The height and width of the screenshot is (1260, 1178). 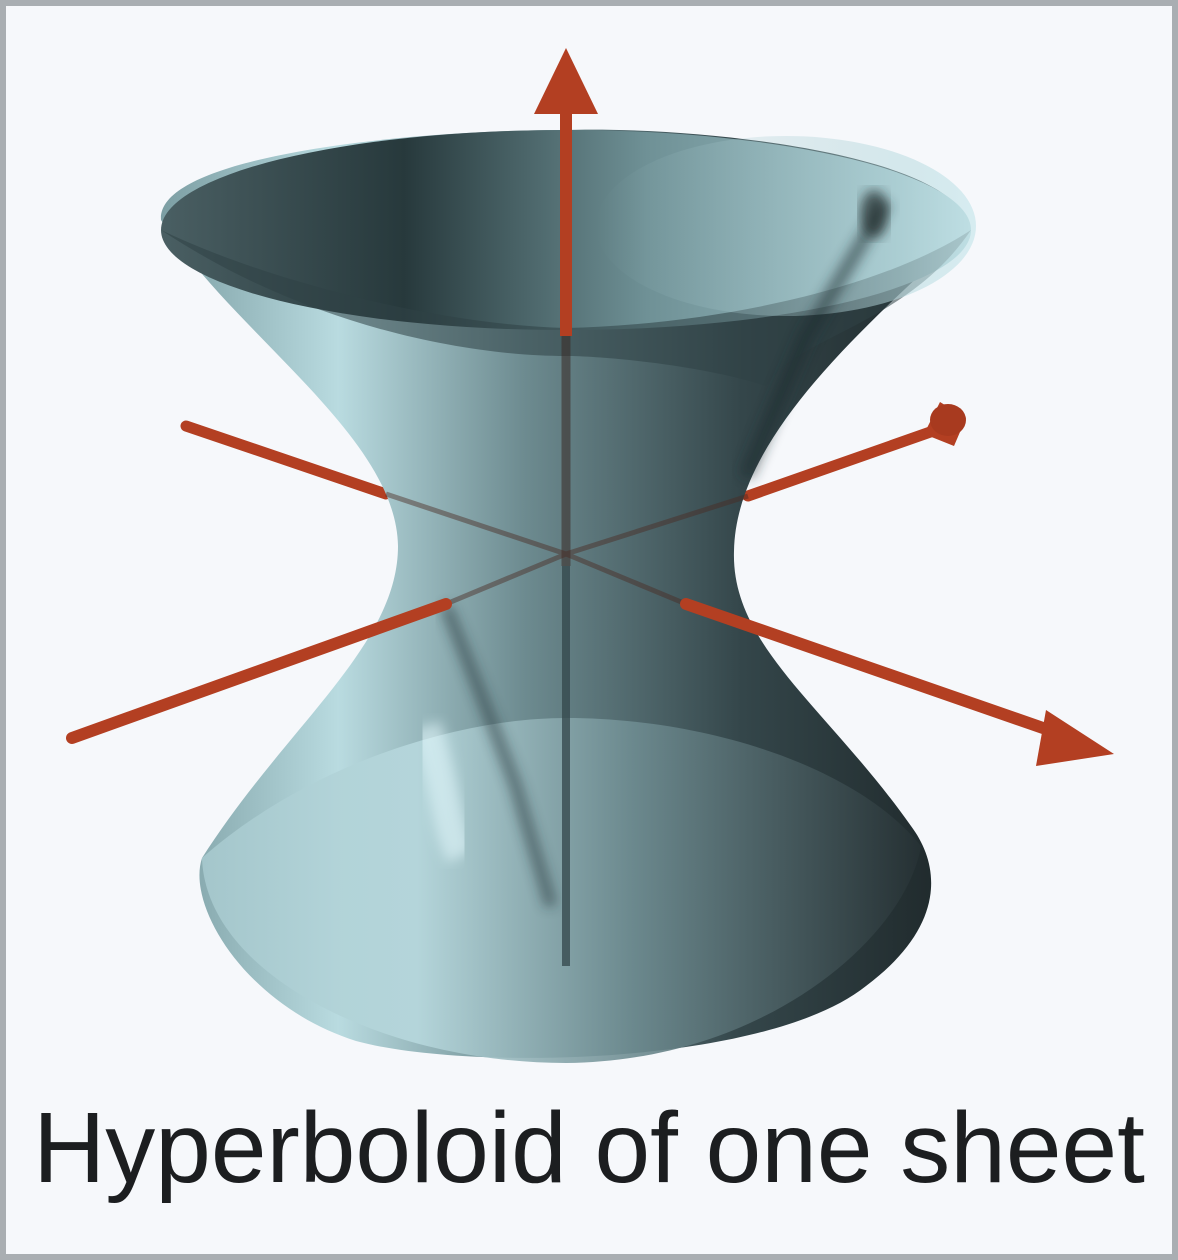 I want to click on axis-y-front-inner-segment, so click(x=506, y=579).